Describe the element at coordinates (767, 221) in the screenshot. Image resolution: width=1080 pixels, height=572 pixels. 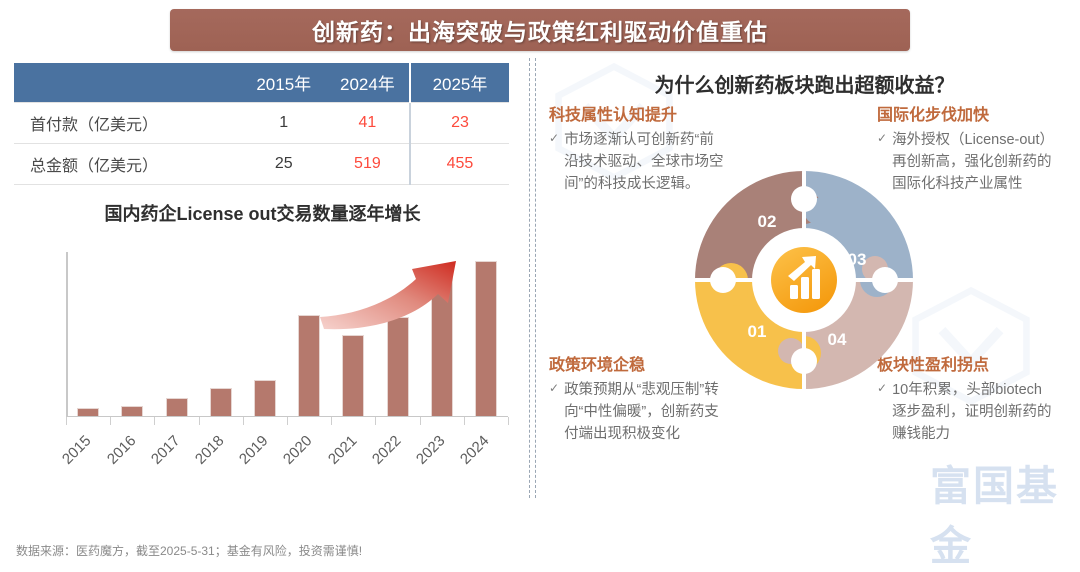
I see `puzzle-label-02: 02` at that location.